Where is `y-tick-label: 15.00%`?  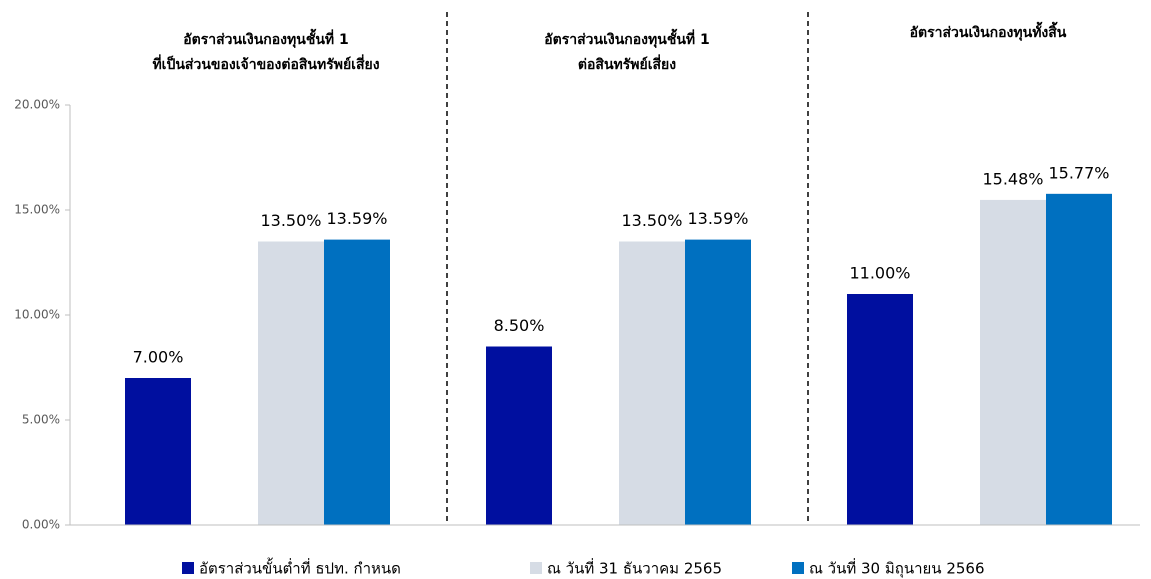 y-tick-label: 15.00% is located at coordinates (37, 210).